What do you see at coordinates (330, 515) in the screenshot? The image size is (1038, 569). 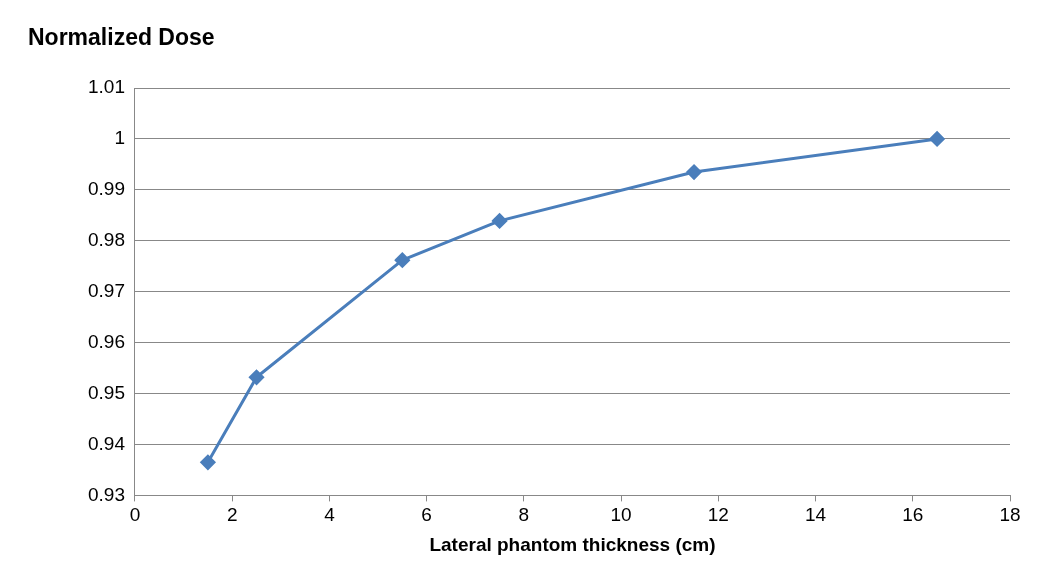 I see `x-tick-label: 4` at bounding box center [330, 515].